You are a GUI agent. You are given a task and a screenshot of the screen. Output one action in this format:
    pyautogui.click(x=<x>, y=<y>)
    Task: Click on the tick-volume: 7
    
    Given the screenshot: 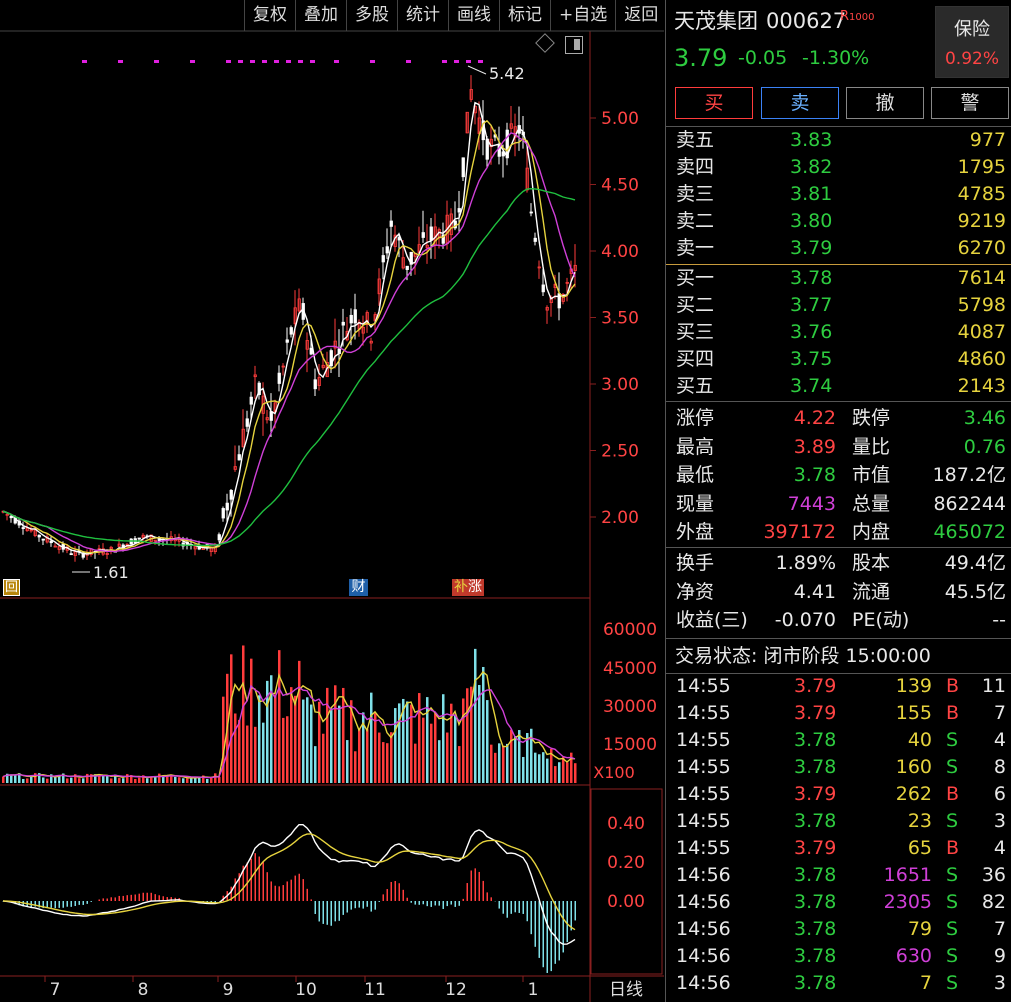 What is the action you would take?
    pyautogui.click(x=925, y=983)
    